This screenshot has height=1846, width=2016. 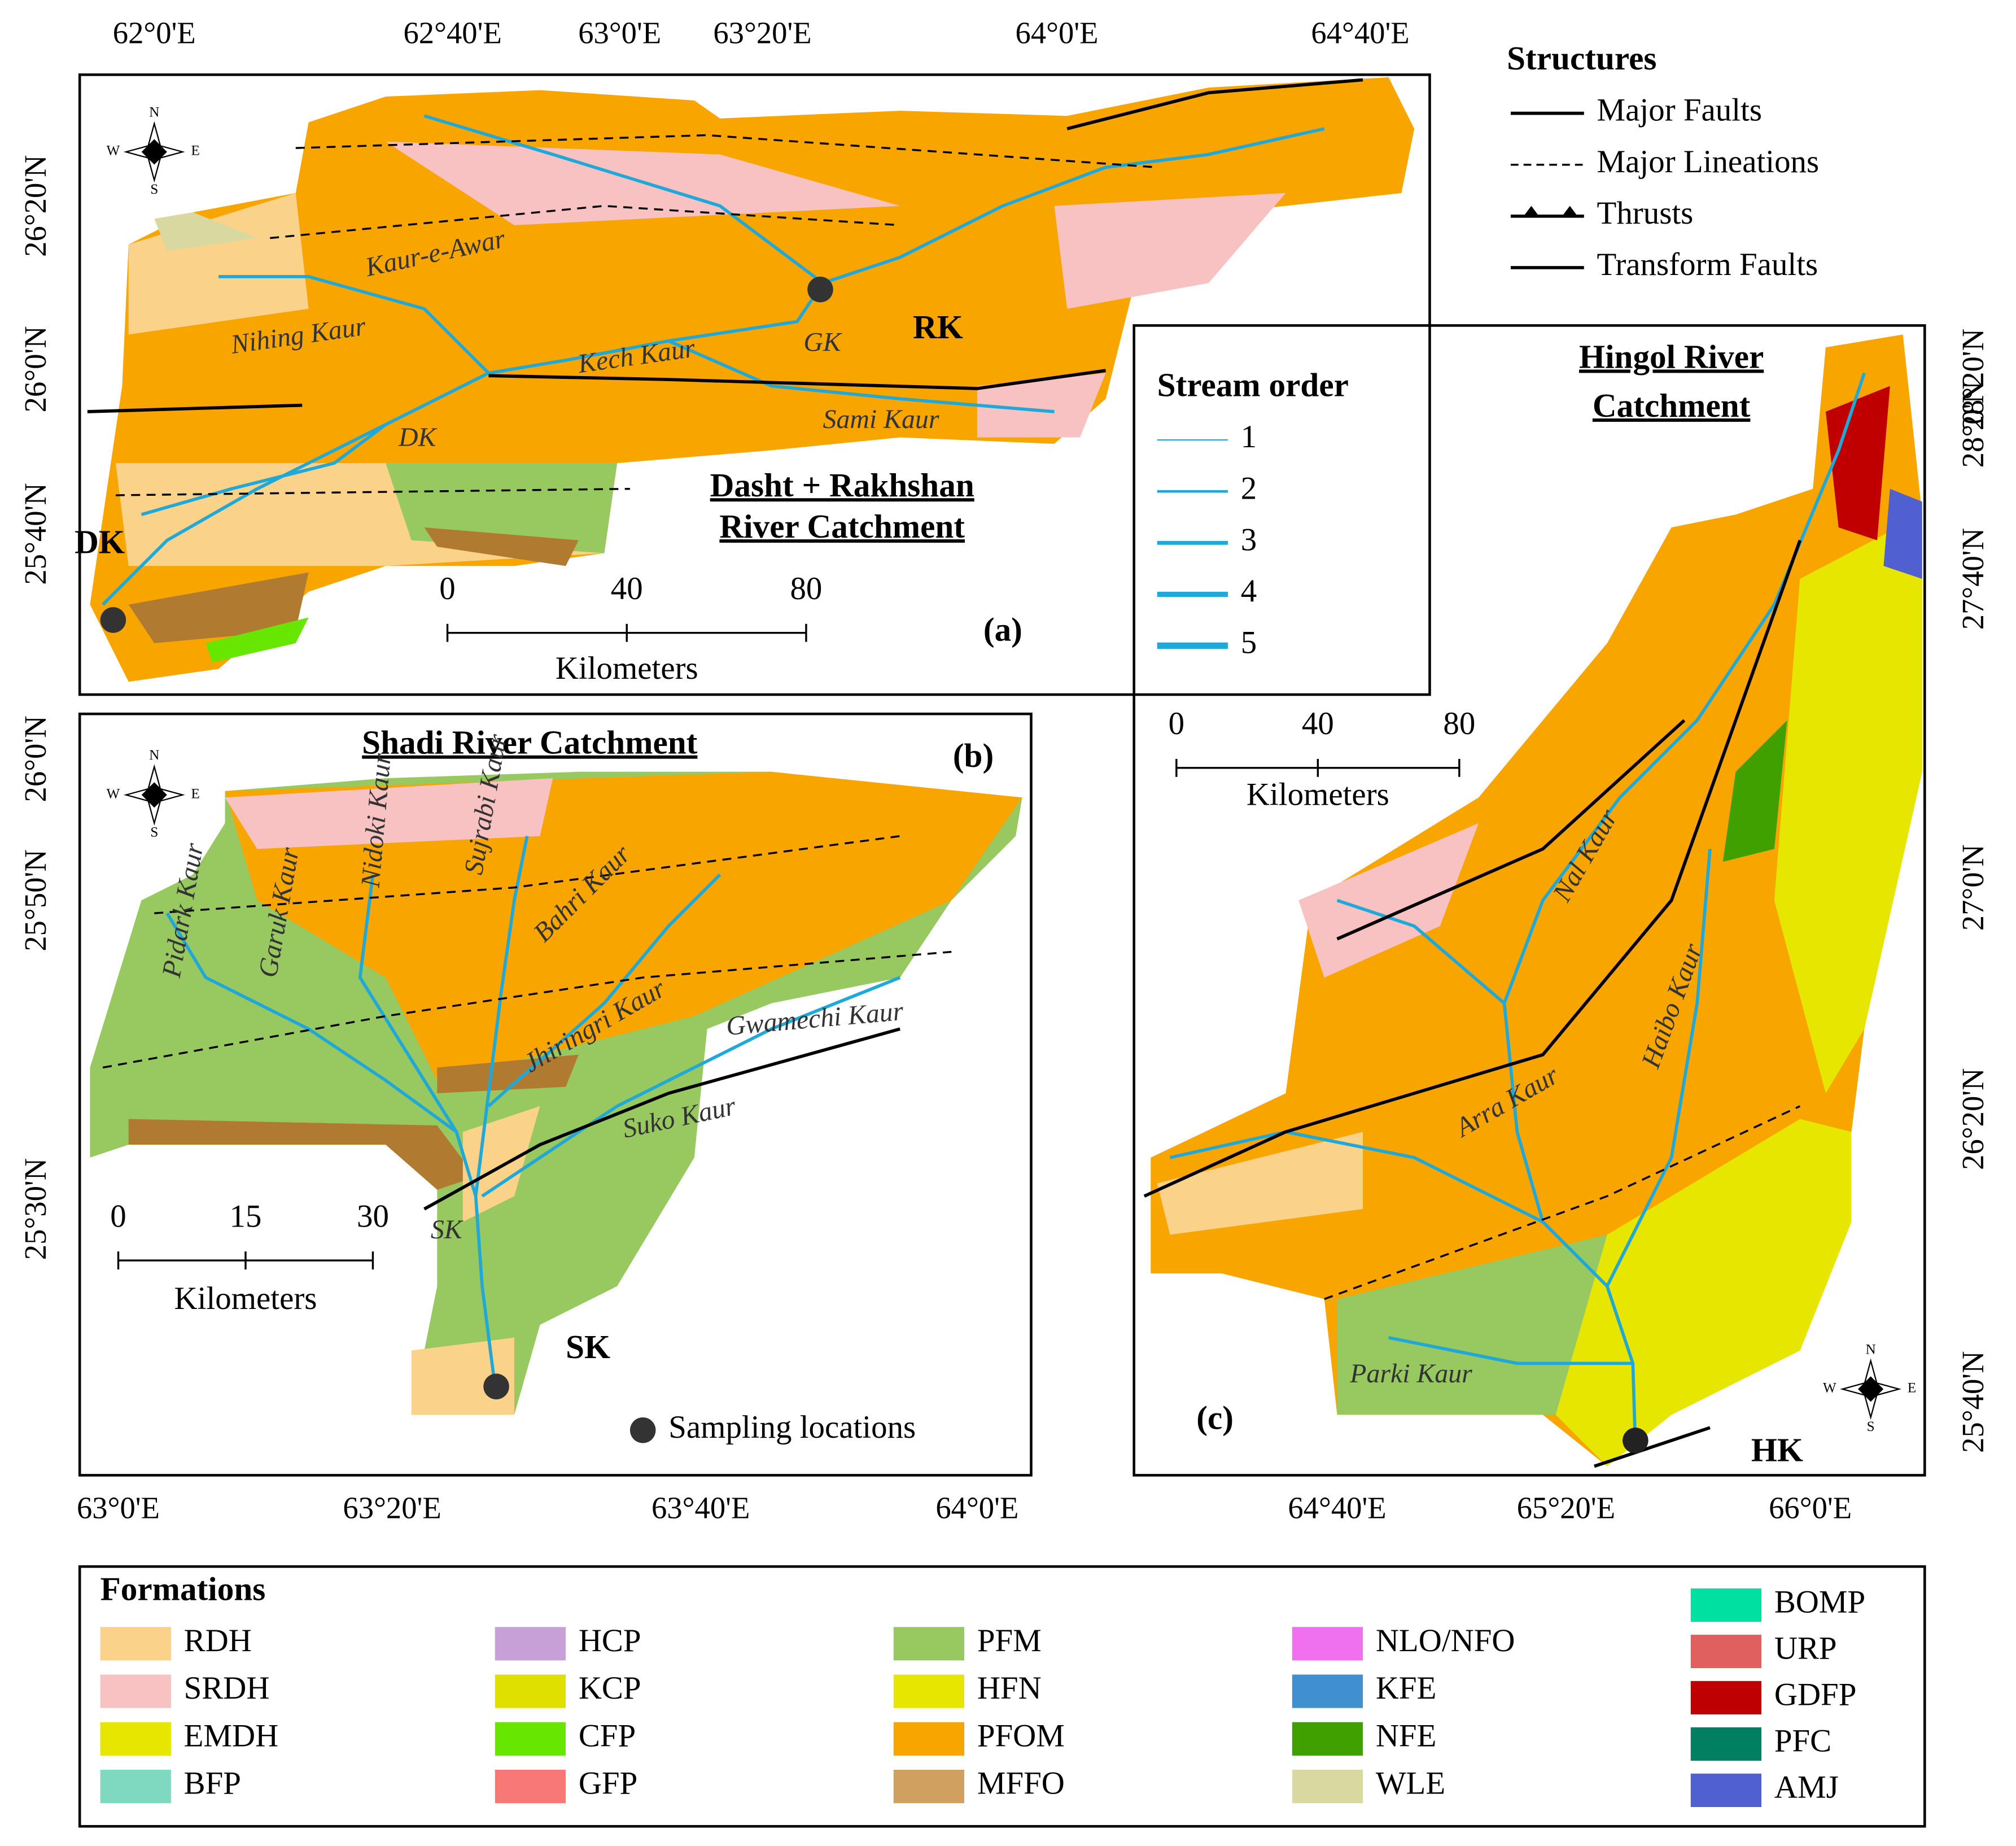 I want to click on legend-label: GFP, so click(x=608, y=1783).